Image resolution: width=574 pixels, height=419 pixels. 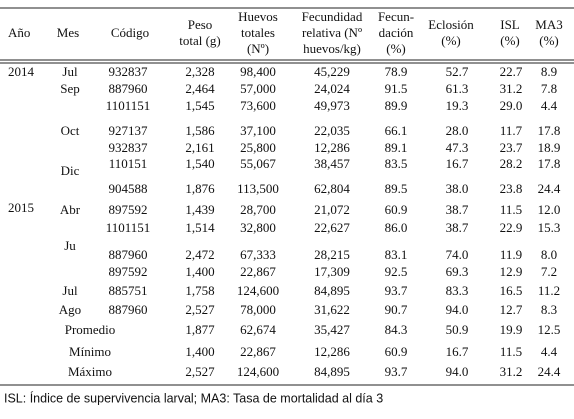 I want to click on value-cell: 11.7, so click(x=511, y=130).